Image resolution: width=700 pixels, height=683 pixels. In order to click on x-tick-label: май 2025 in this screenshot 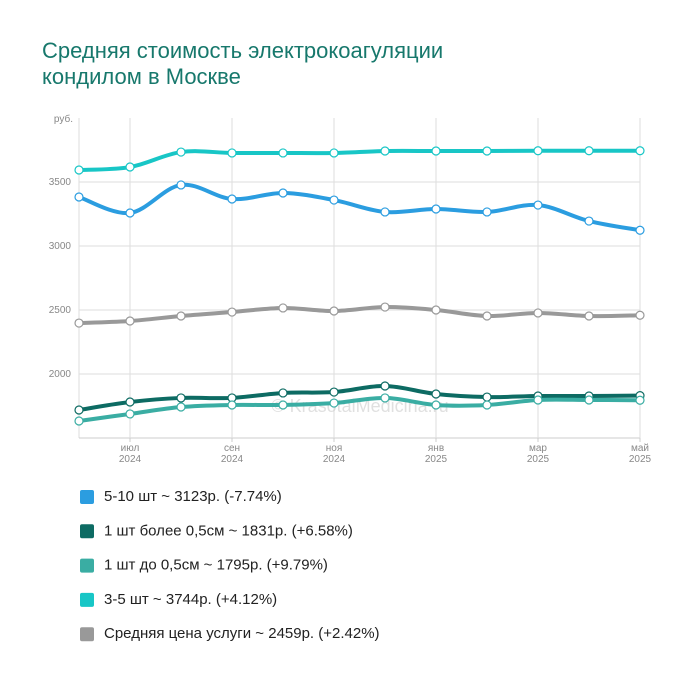, I will do `click(640, 454)`.